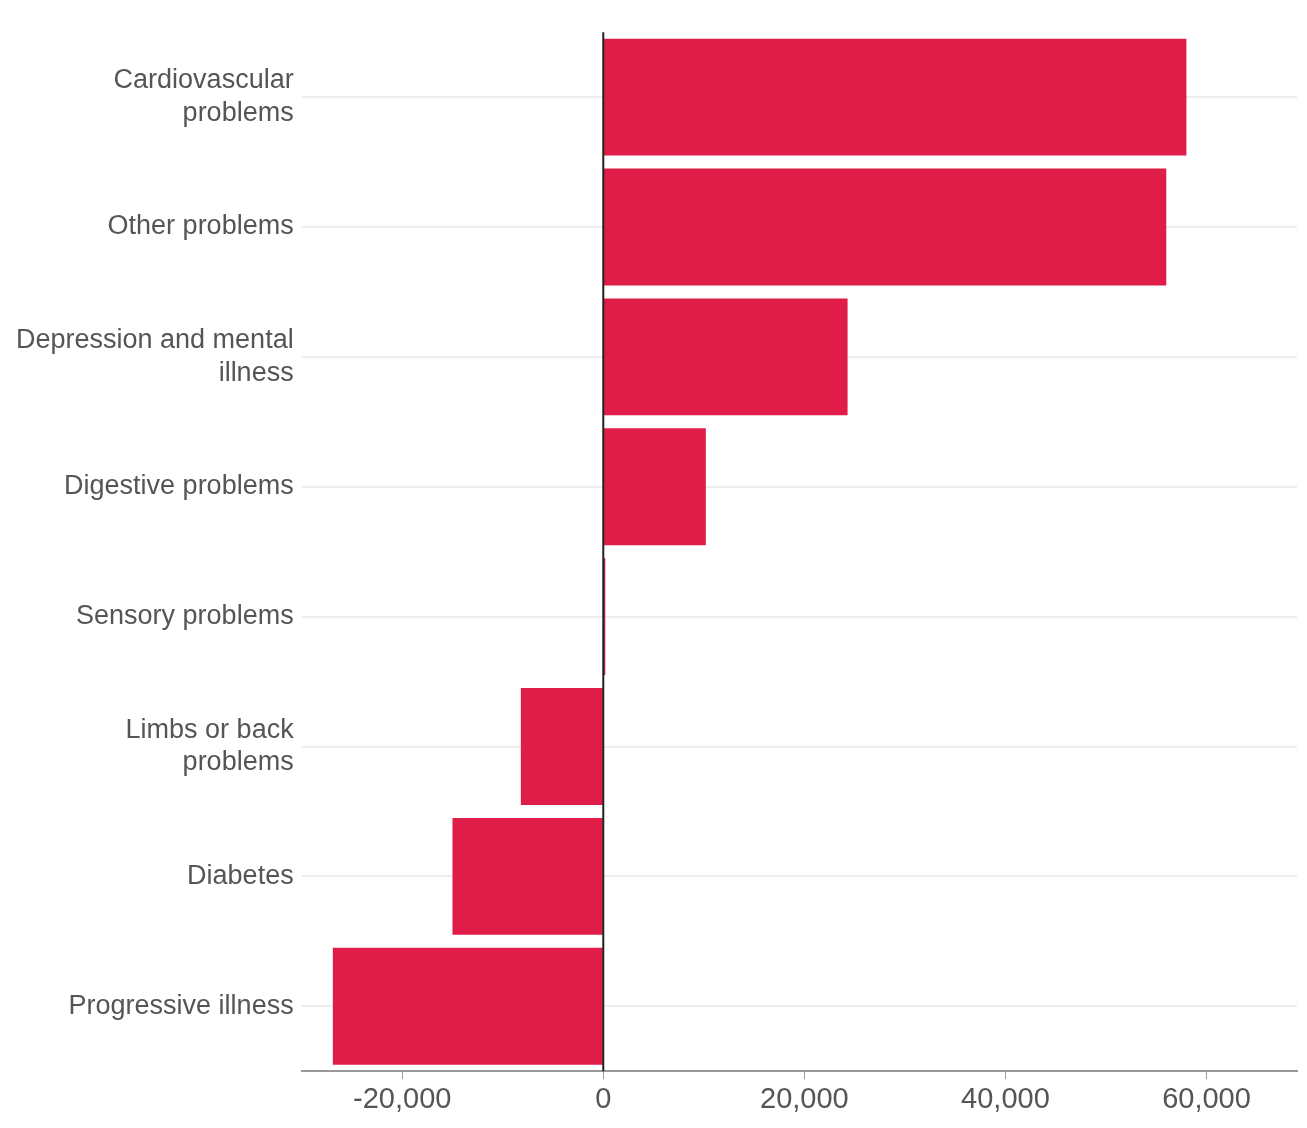 This screenshot has width=1307, height=1128. What do you see at coordinates (154, 355) in the screenshot?
I see `y-tick-label: Depression and mental illness` at bounding box center [154, 355].